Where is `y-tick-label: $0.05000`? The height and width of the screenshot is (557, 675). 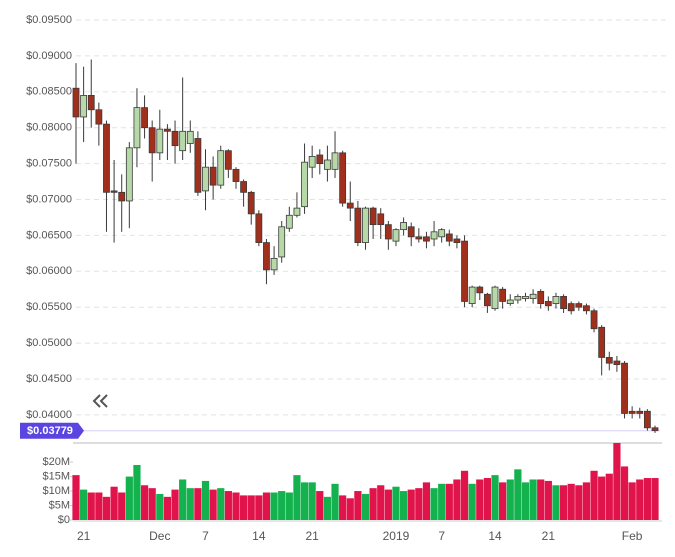
y-tick-label: $0.05000 is located at coordinates (49, 343).